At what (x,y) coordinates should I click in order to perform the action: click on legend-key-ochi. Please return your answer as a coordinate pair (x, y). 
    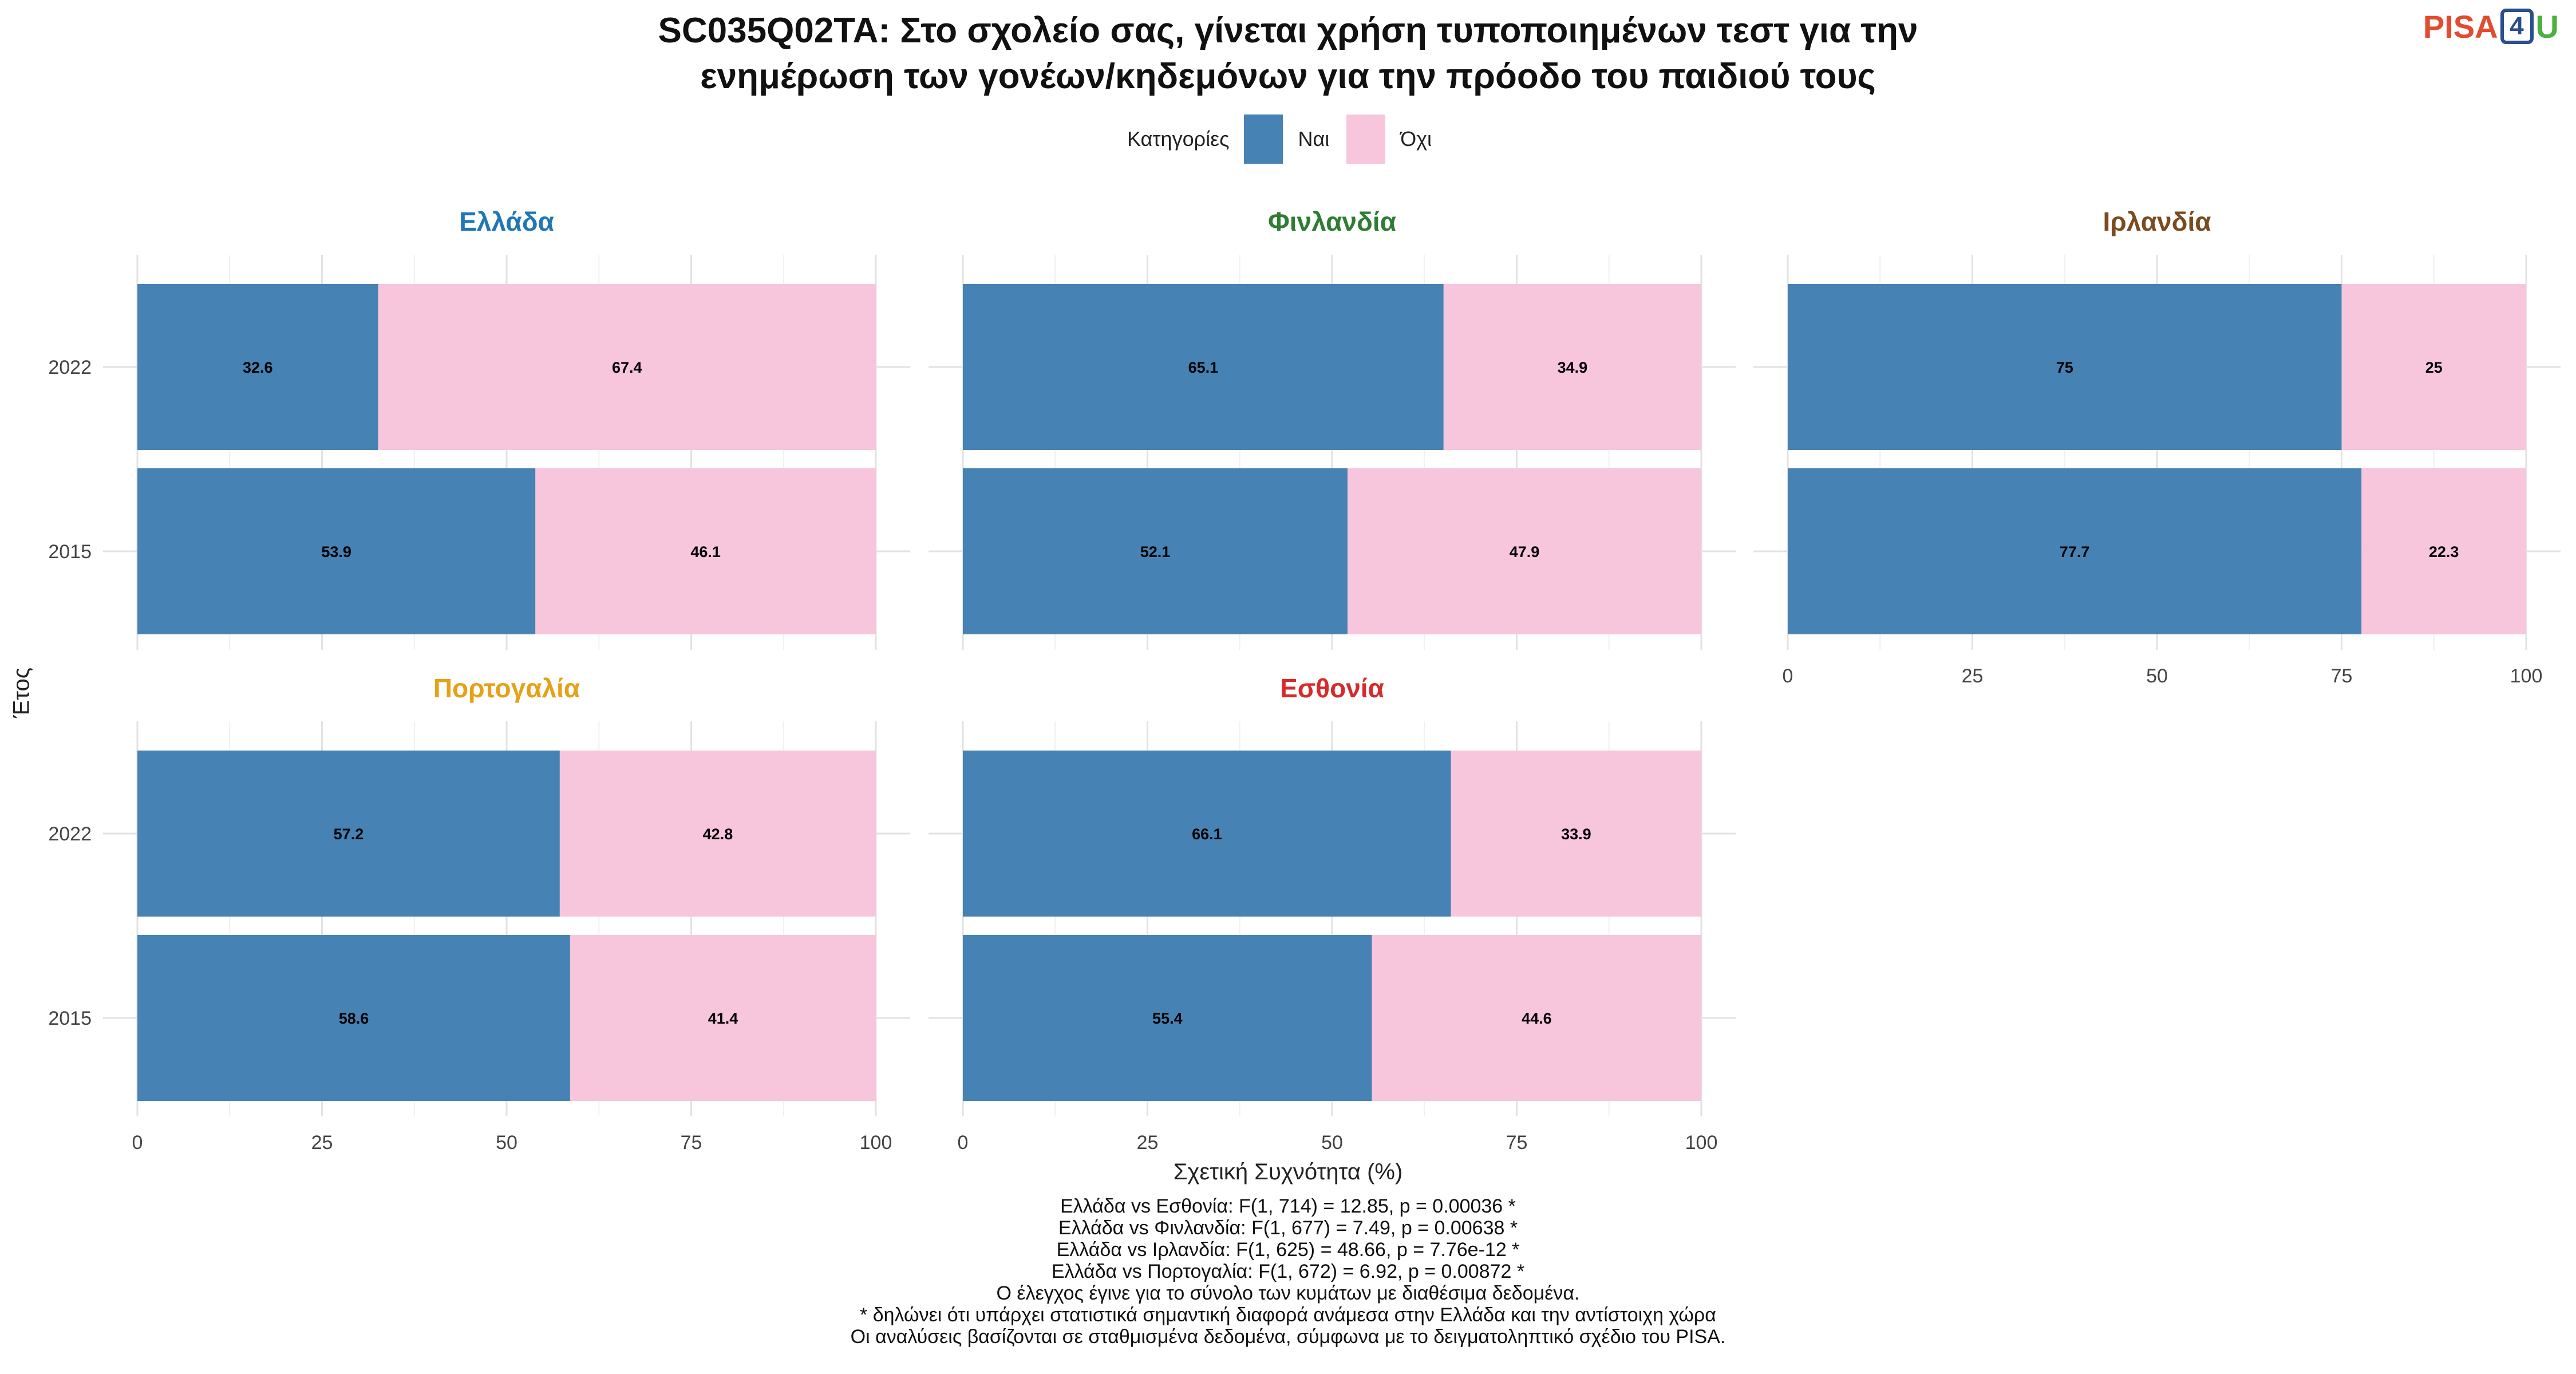
    Looking at the image, I should click on (1366, 139).